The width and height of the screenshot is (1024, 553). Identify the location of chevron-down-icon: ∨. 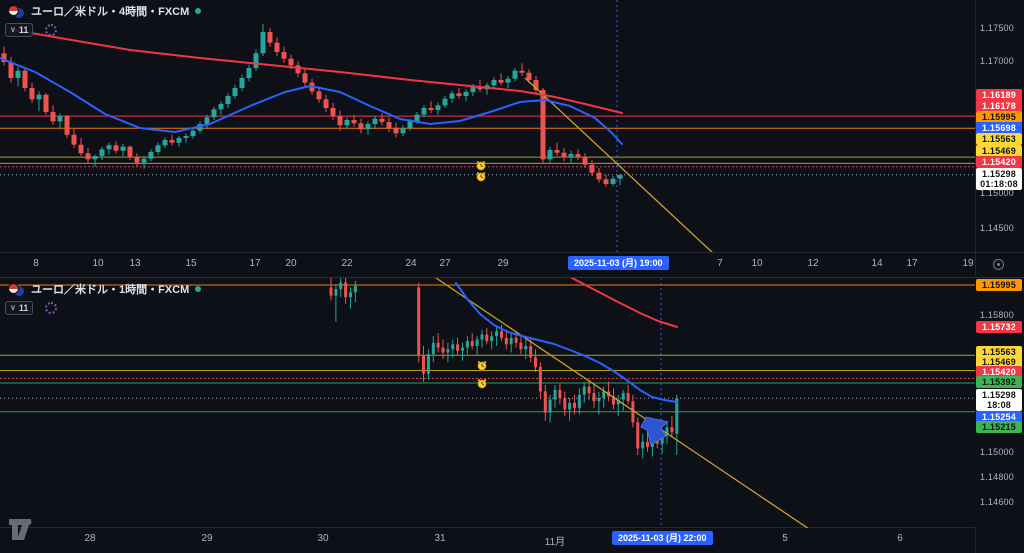
(13, 307).